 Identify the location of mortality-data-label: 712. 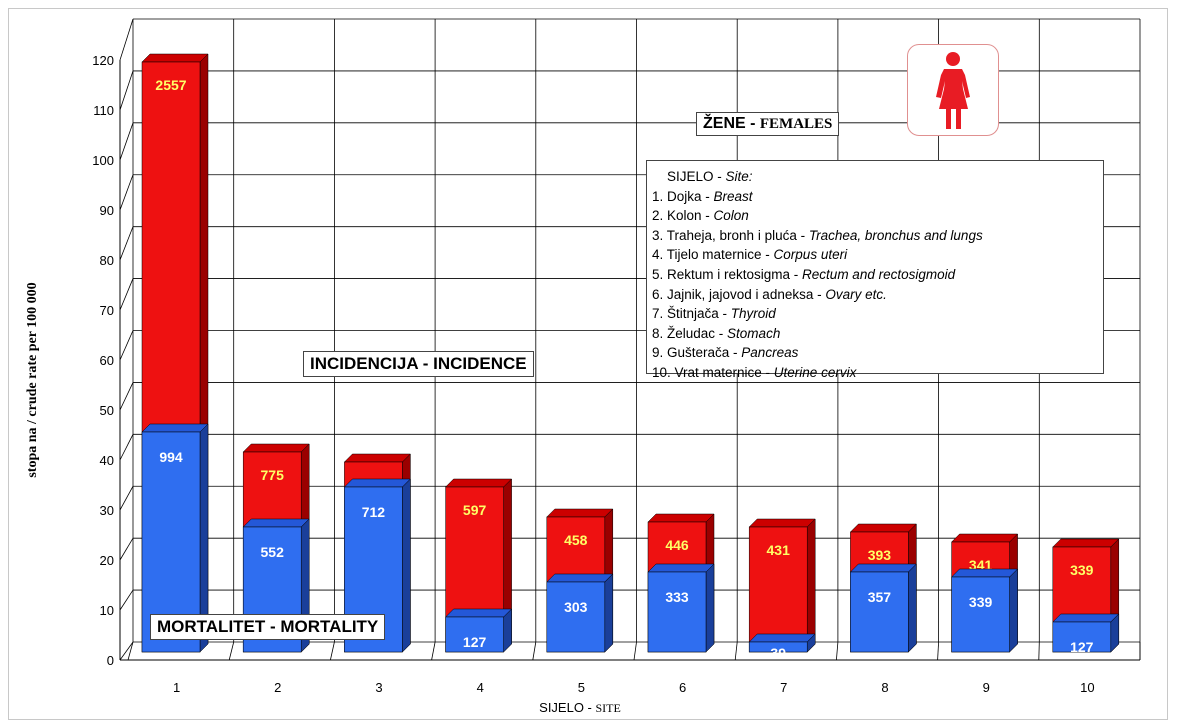
(374, 512).